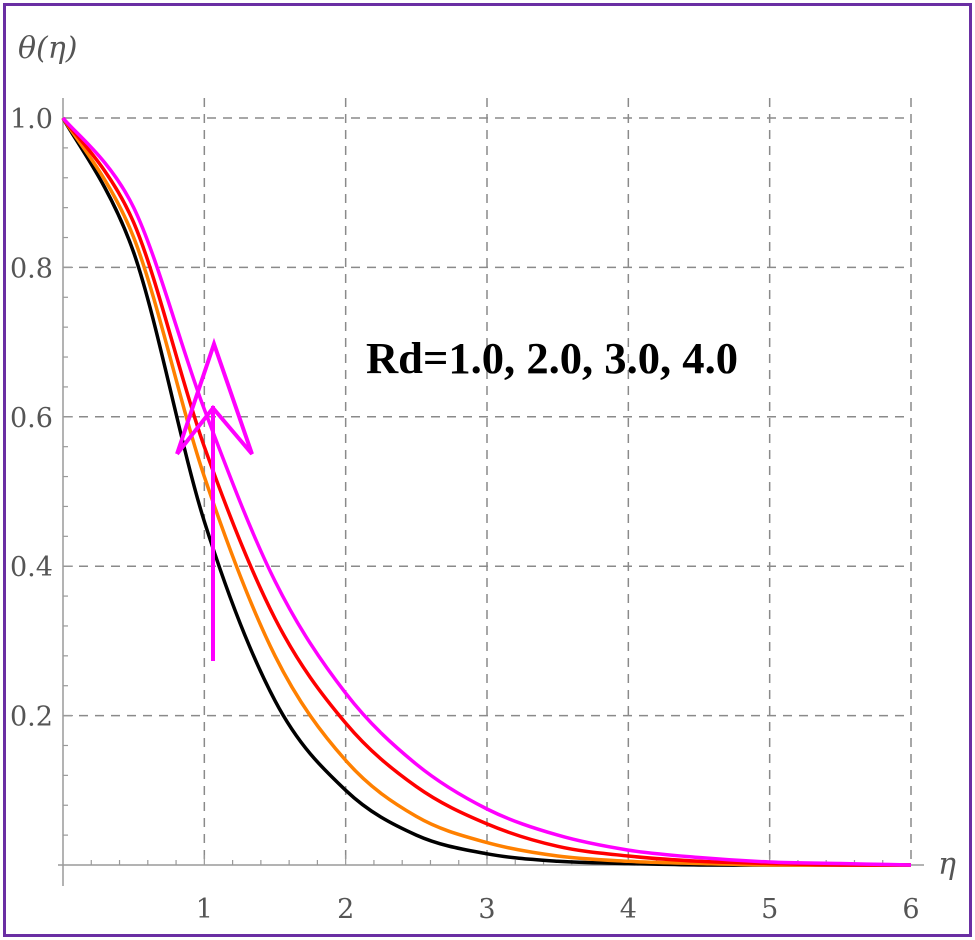 The width and height of the screenshot is (975, 940). What do you see at coordinates (910, 909) in the screenshot?
I see `x-tick-label-6: 6` at bounding box center [910, 909].